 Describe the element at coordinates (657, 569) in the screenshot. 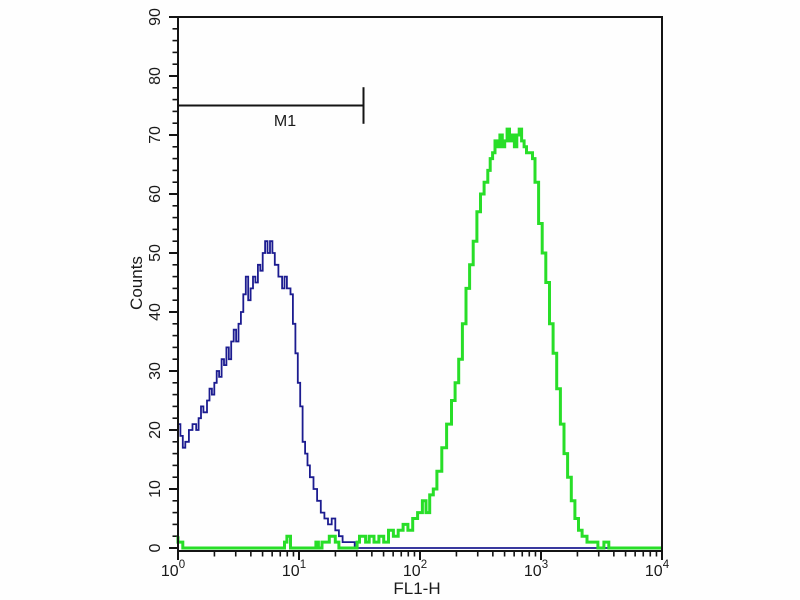

I see `x-tick-label: 10⁴` at that location.